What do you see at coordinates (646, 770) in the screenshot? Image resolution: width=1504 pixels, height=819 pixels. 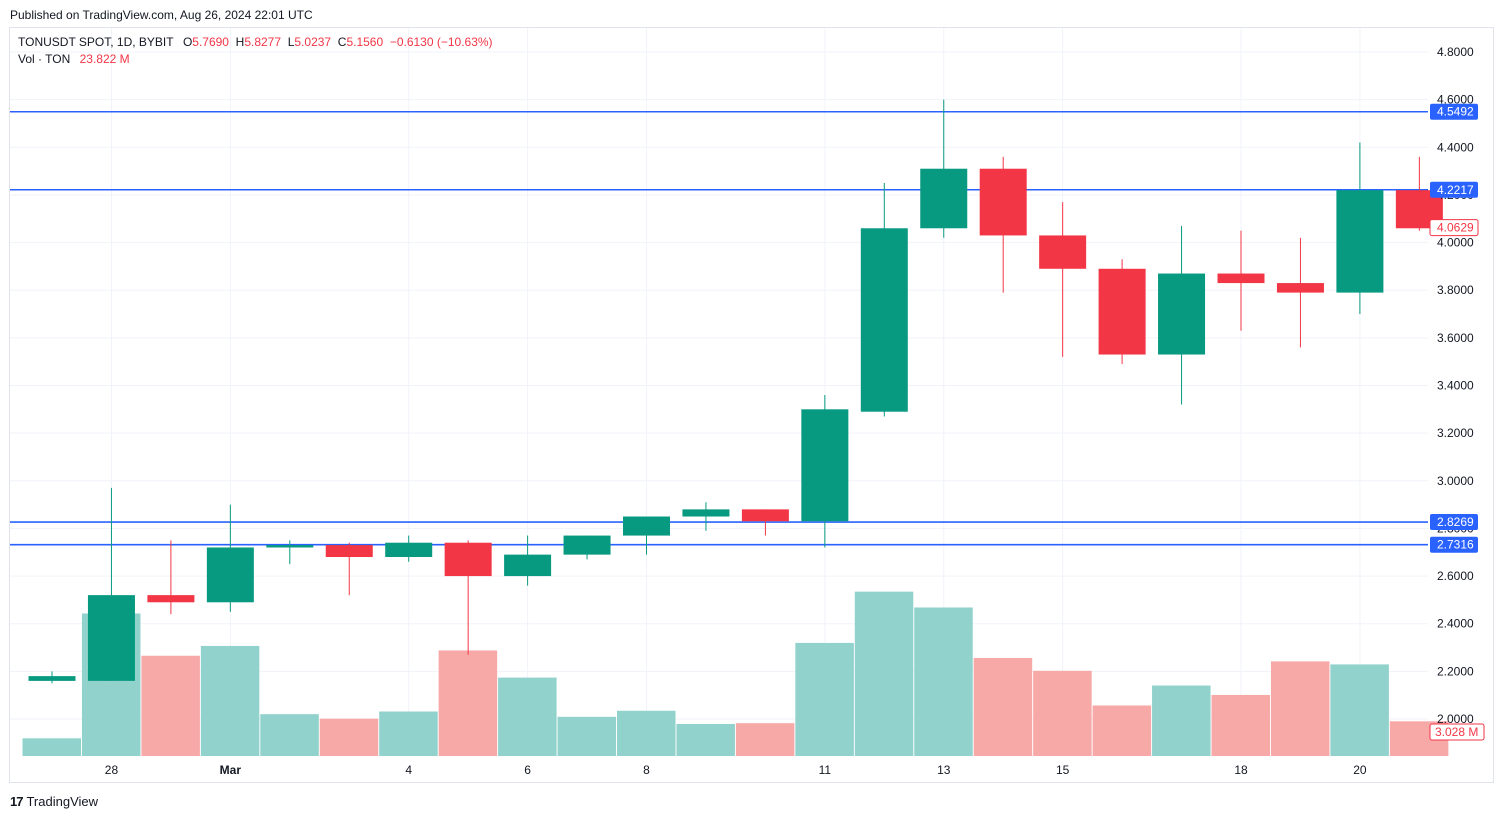 I see `x-axis-tick-label: 8` at bounding box center [646, 770].